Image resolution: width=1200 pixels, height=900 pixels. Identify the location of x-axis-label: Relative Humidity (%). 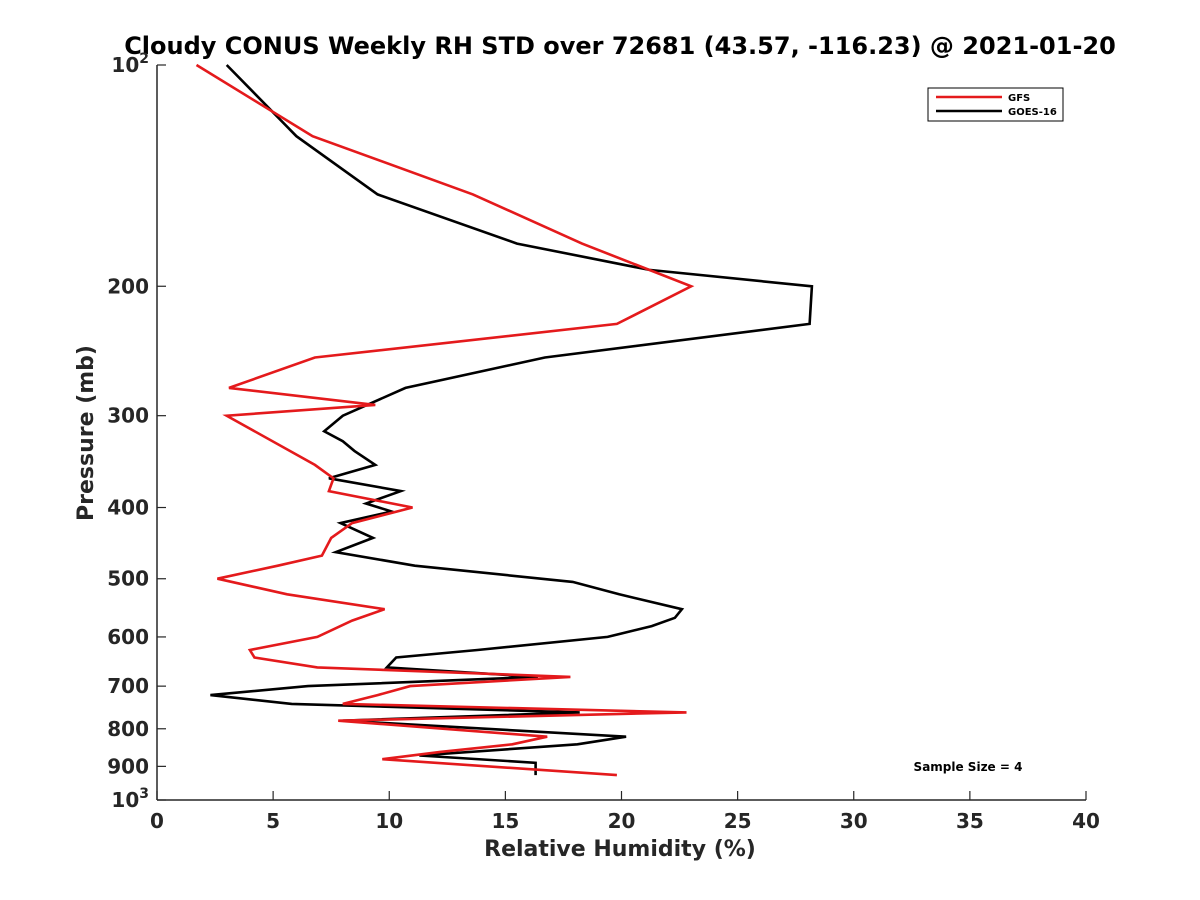
(620, 849).